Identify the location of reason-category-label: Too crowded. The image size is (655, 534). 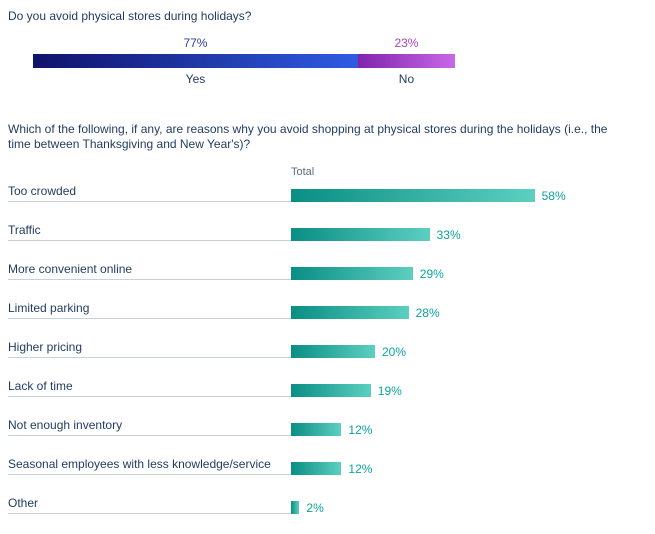
(149, 193).